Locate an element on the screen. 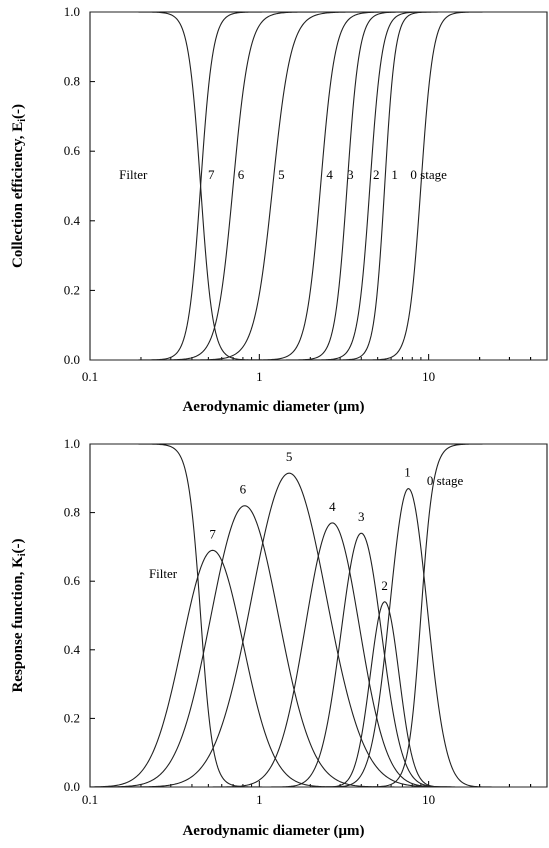 The width and height of the screenshot is (549, 848). y-axis-title: Collection efficiency, Ei(-) is located at coordinates (19, 186).